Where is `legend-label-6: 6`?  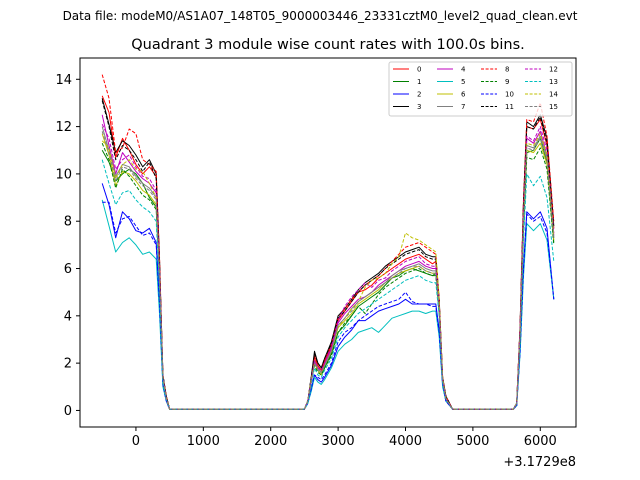 legend-label-6: 6 is located at coordinates (463, 95).